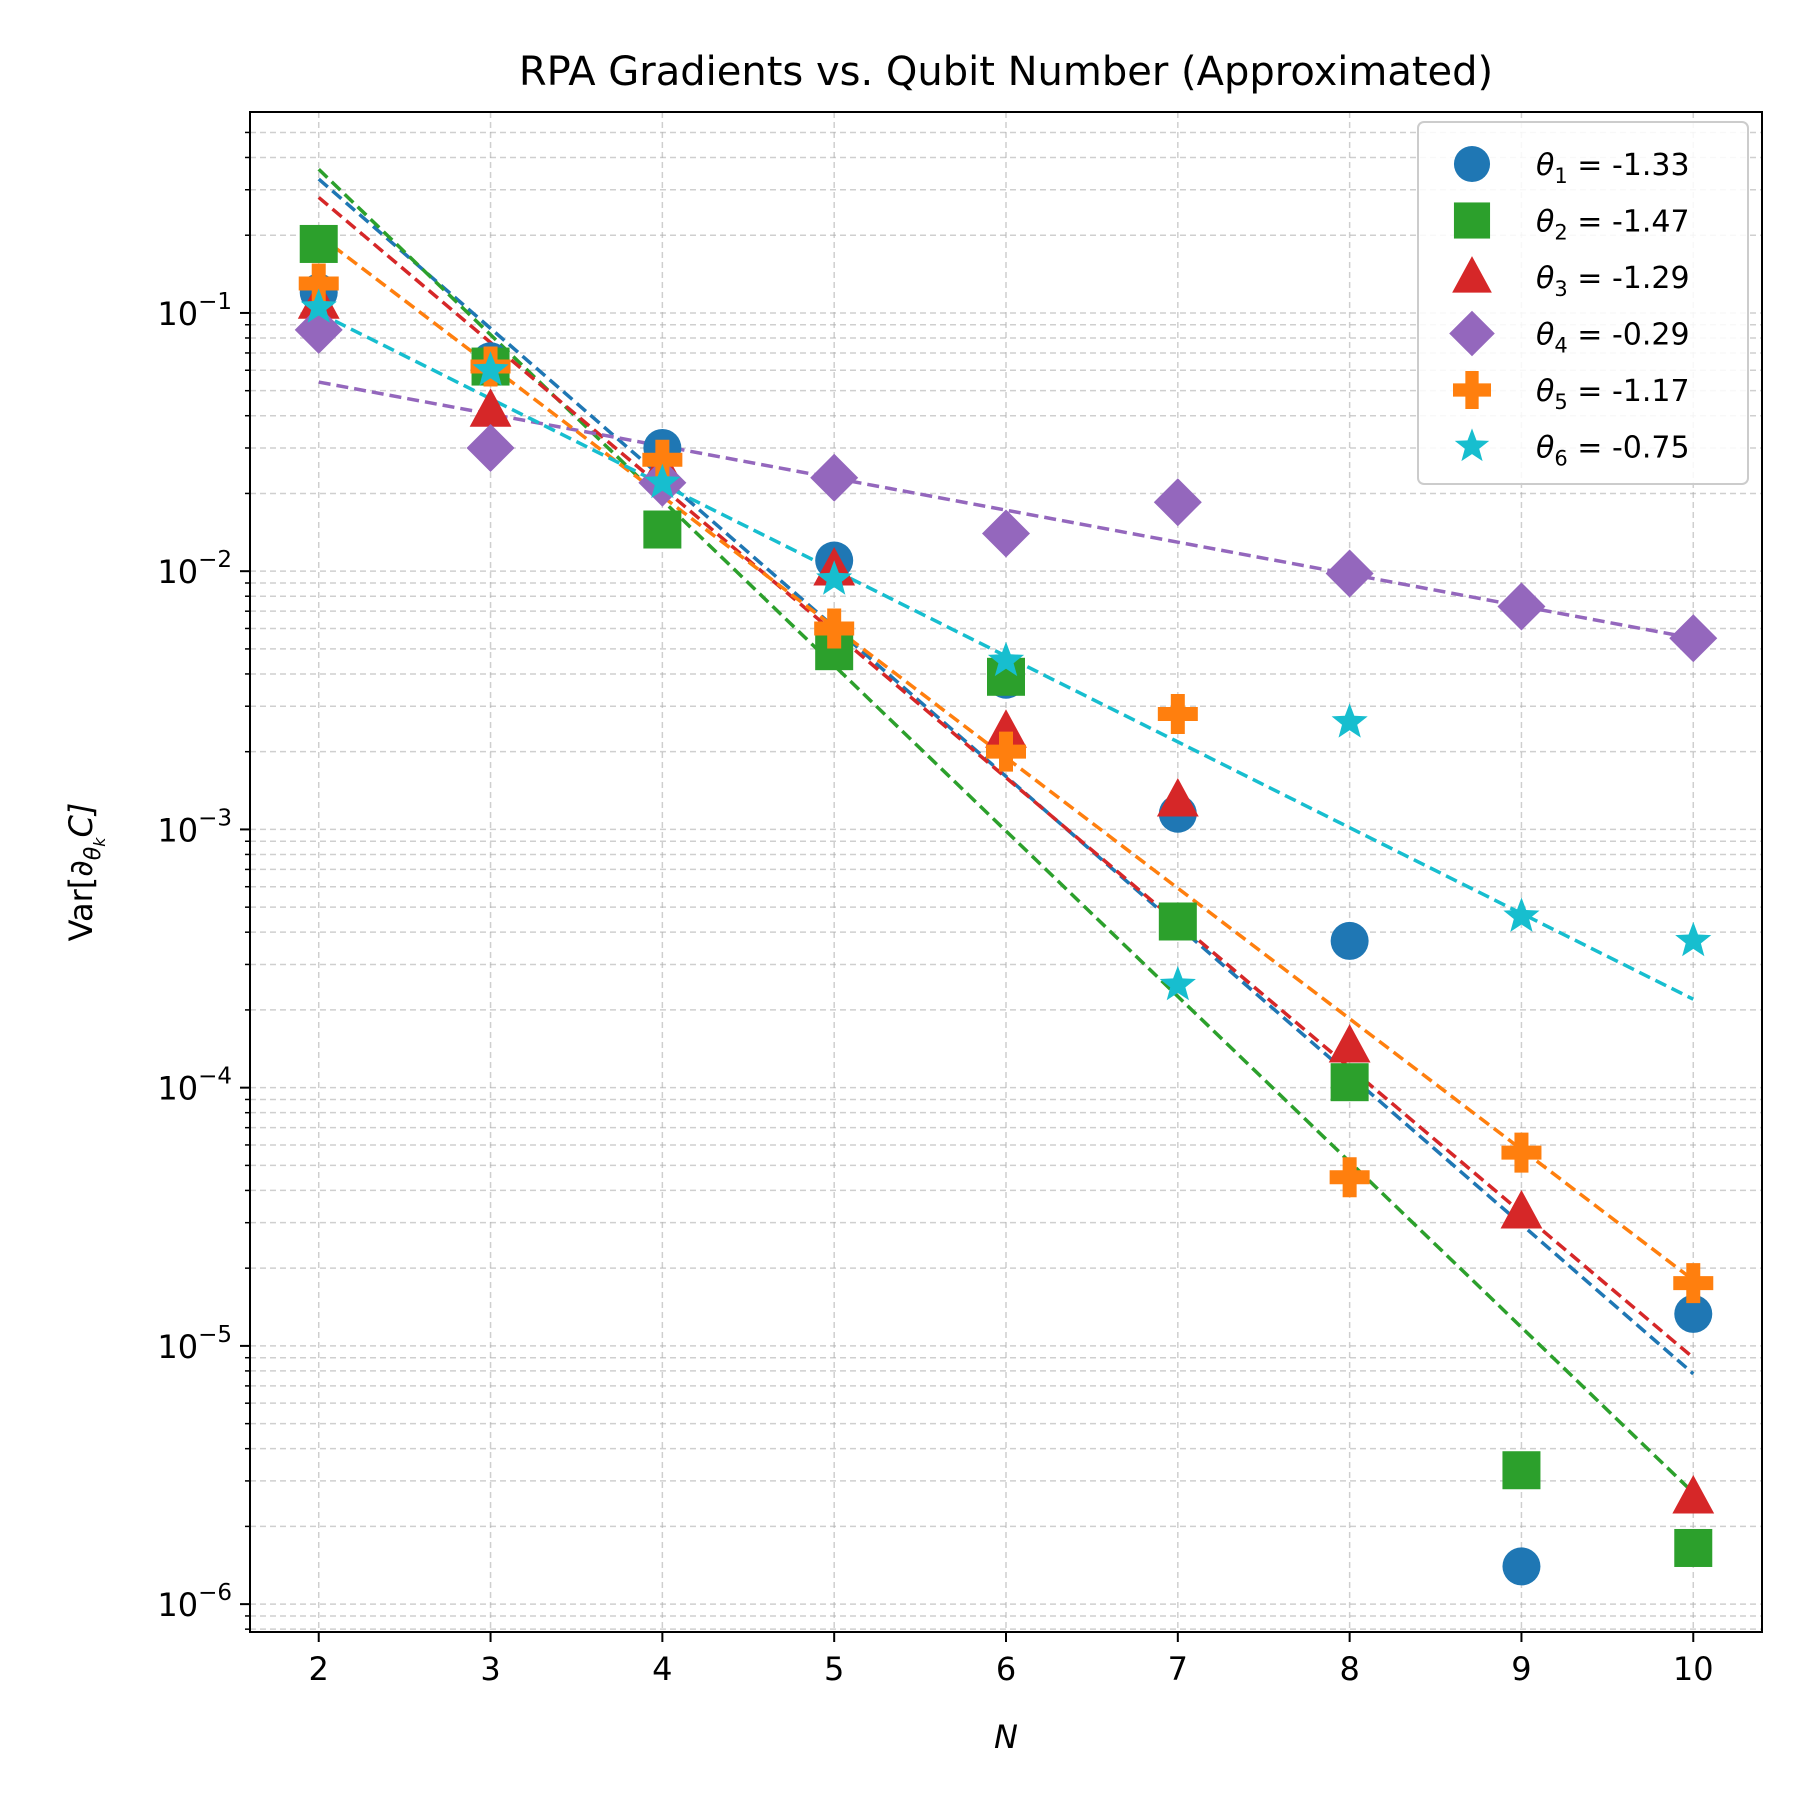 This screenshot has width=1800, height=1800. What do you see at coordinates (215, 818) in the screenshot?
I see `y-tick-exponent: −3` at bounding box center [215, 818].